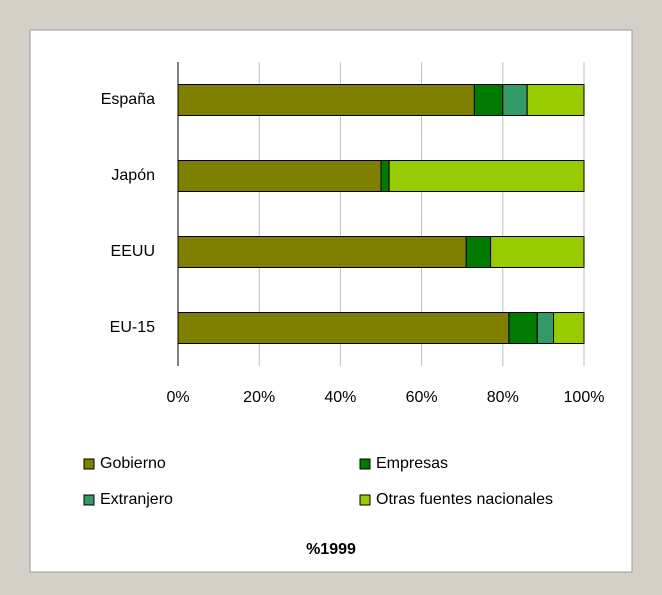 This screenshot has height=595, width=662. Describe the element at coordinates (133, 463) in the screenshot. I see `legend-label: Gobierno` at that location.